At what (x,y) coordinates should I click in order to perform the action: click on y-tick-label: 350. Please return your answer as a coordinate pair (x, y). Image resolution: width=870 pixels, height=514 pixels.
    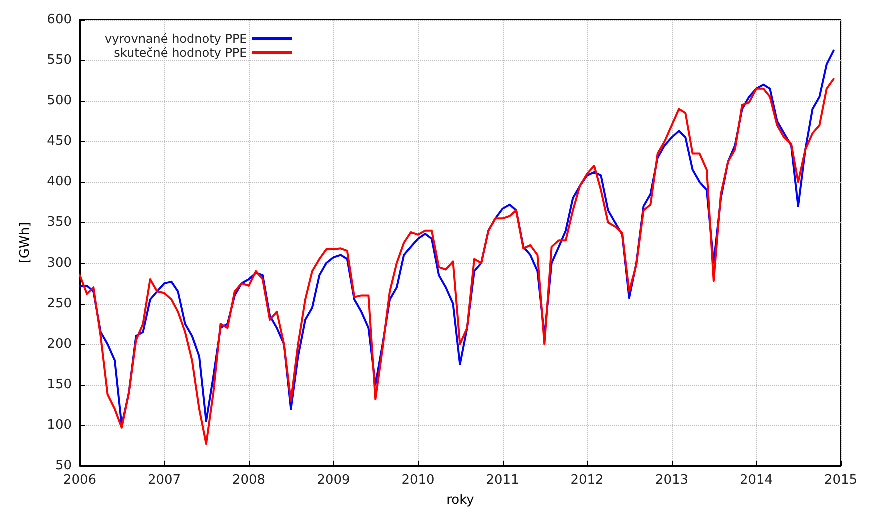
    Looking at the image, I should click on (59, 222).